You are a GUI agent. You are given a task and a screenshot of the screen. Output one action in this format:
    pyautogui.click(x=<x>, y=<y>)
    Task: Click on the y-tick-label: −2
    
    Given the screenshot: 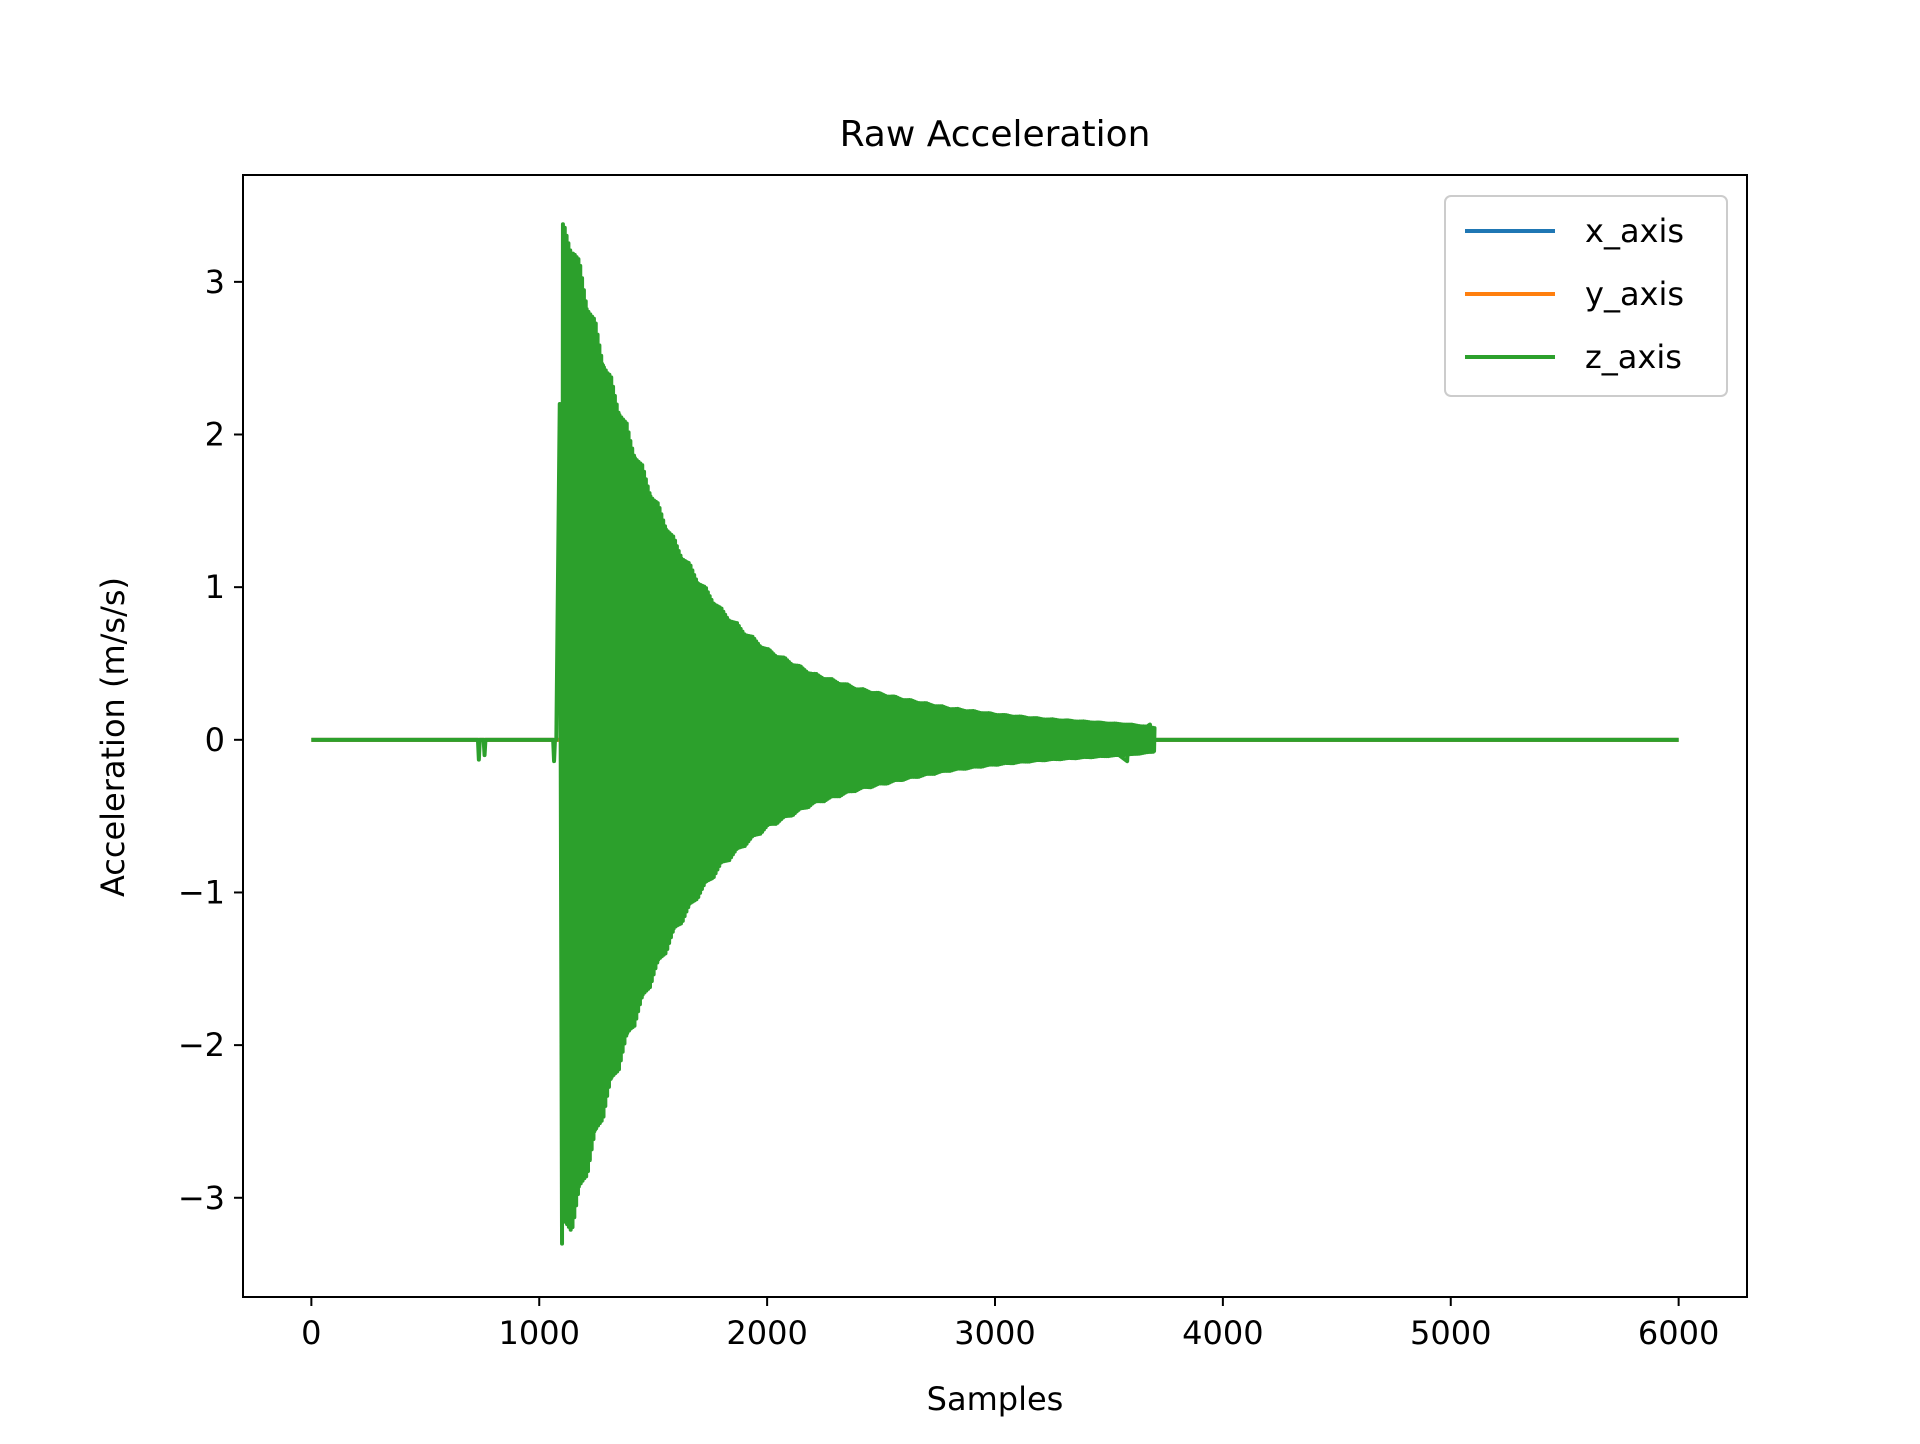 What is the action you would take?
    pyautogui.click(x=201, y=1045)
    